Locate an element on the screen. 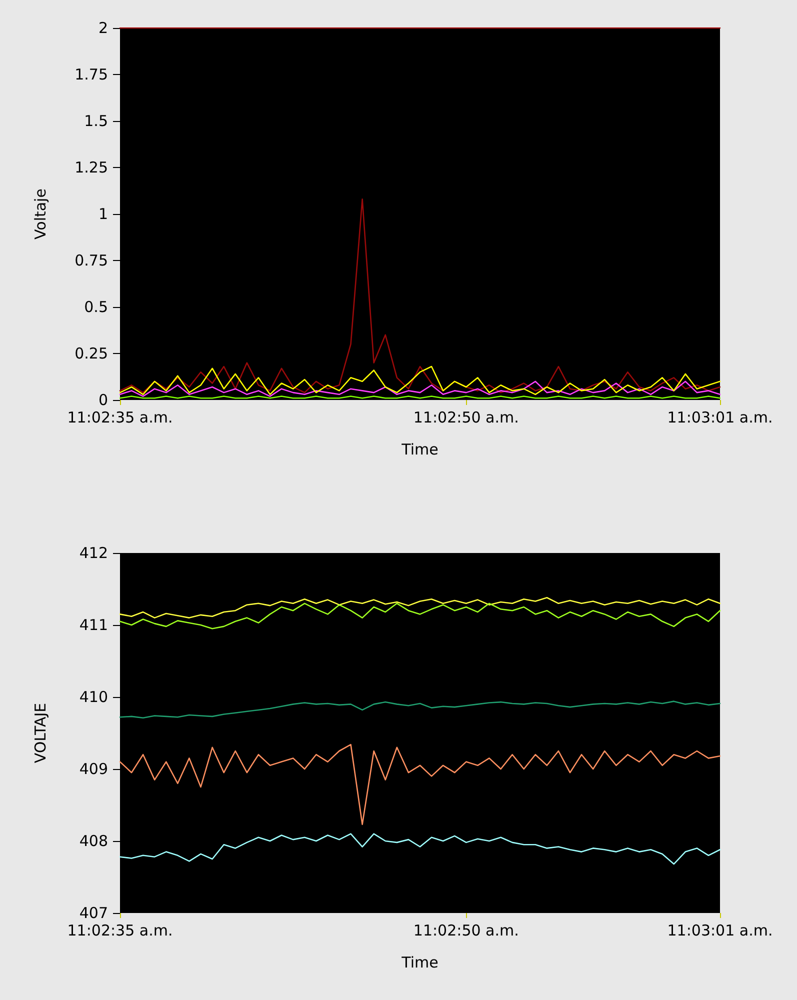 Image resolution: width=797 pixels, height=1000 pixels. y-axis-title: VOLTAJE is located at coordinates (41, 733).